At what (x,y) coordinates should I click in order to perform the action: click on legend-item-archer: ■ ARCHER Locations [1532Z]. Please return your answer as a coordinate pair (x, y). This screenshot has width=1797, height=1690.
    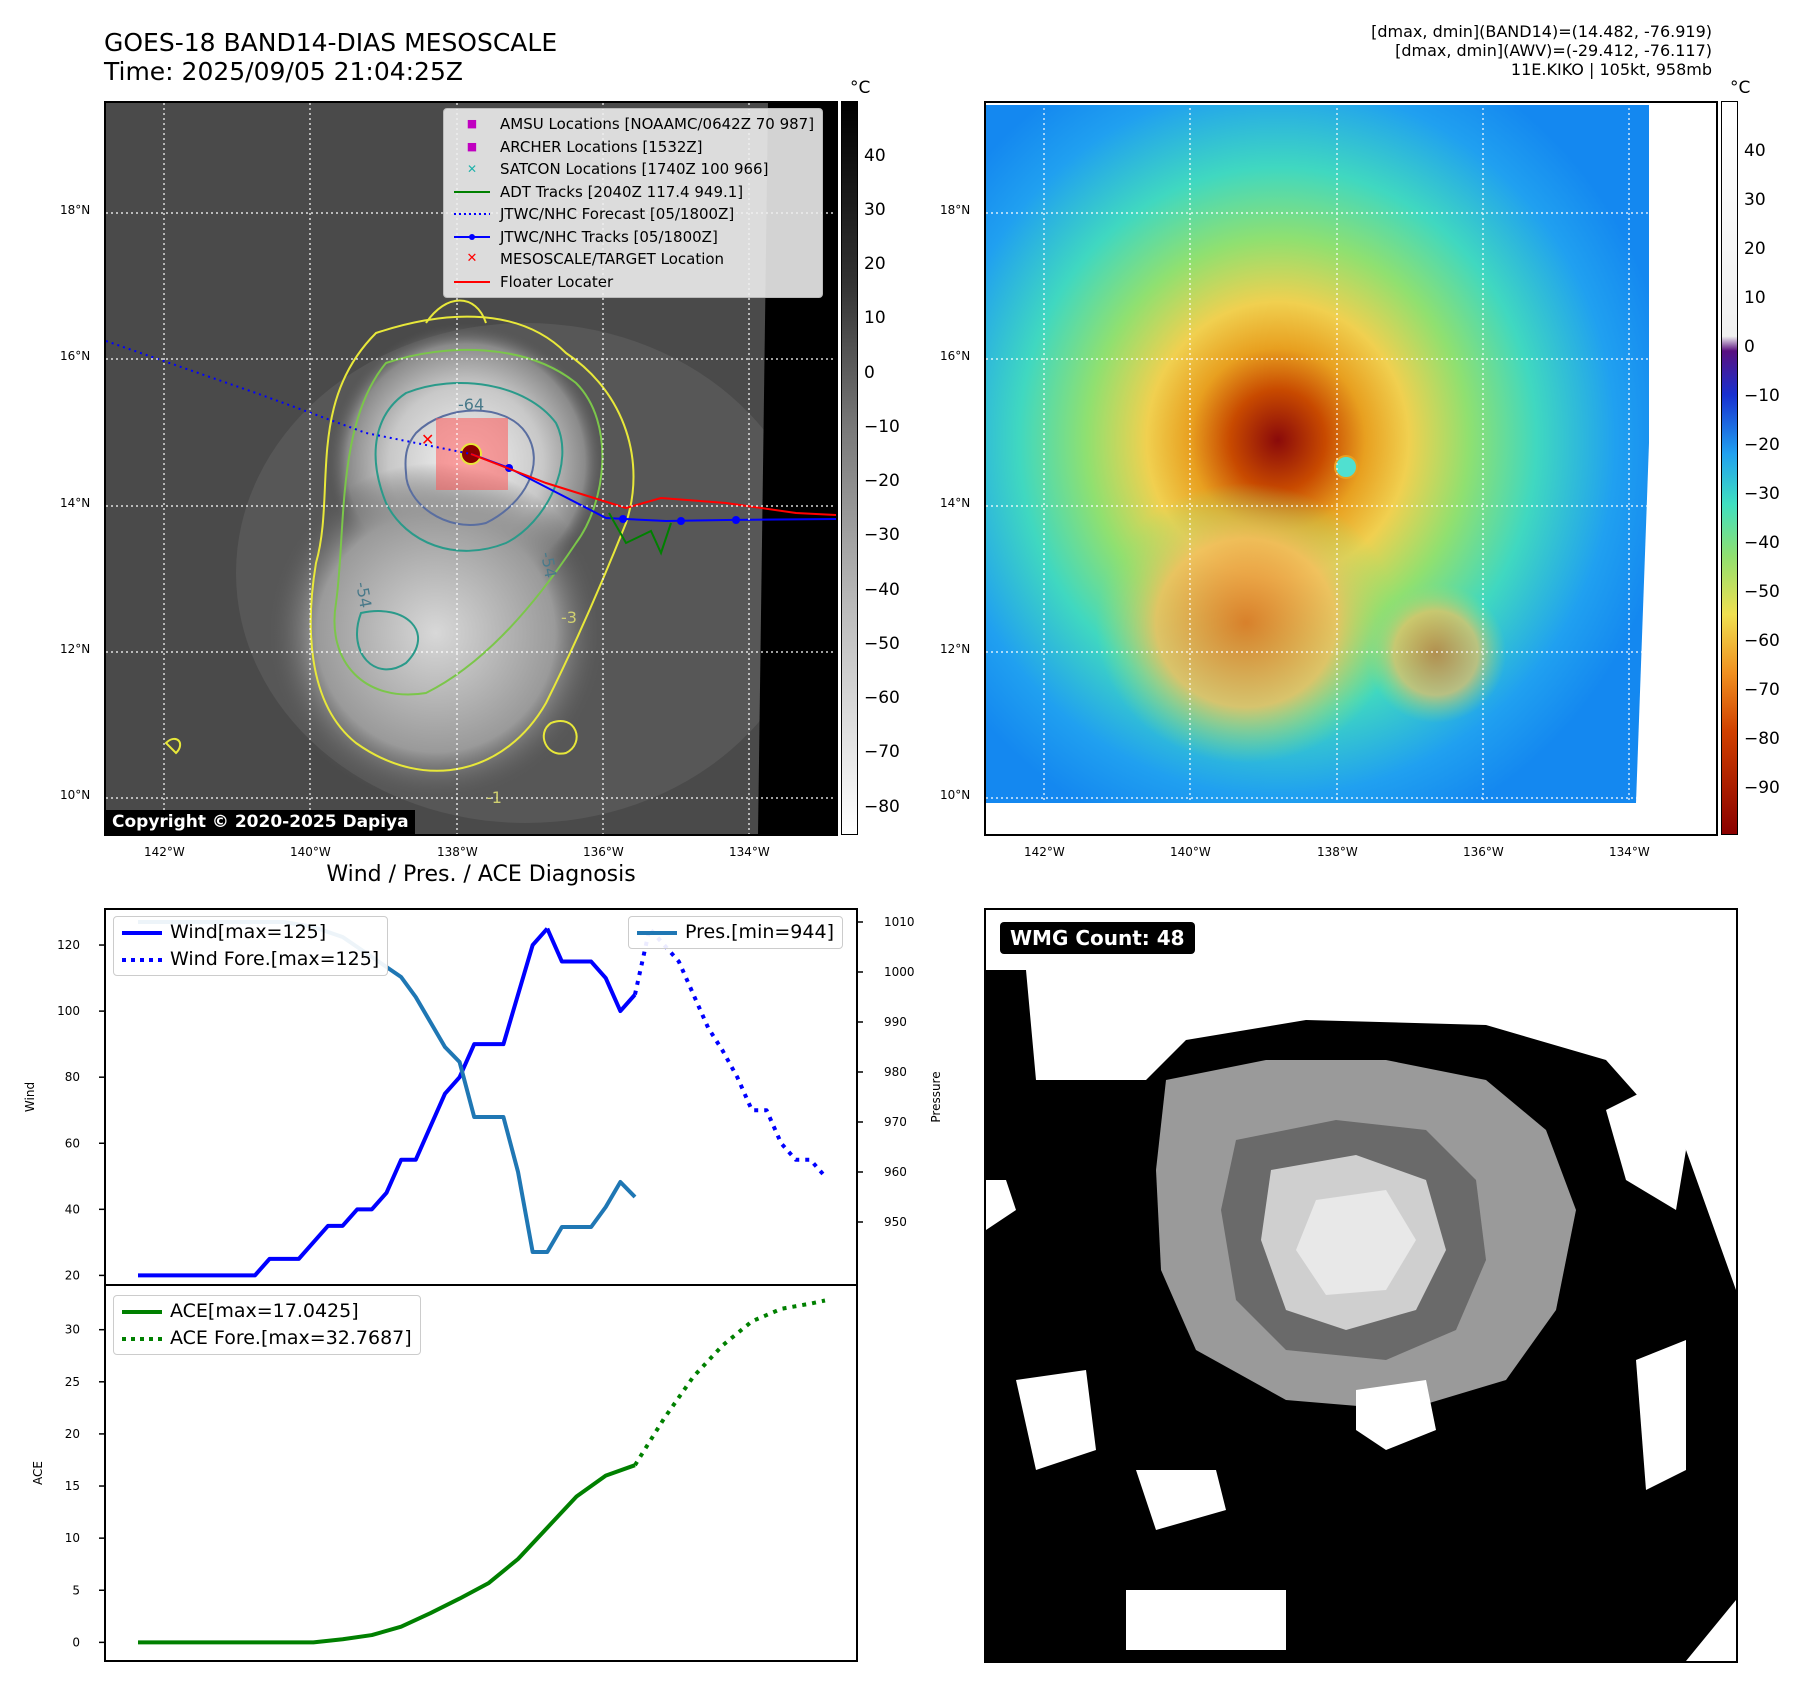
    Looking at the image, I should click on (633, 147).